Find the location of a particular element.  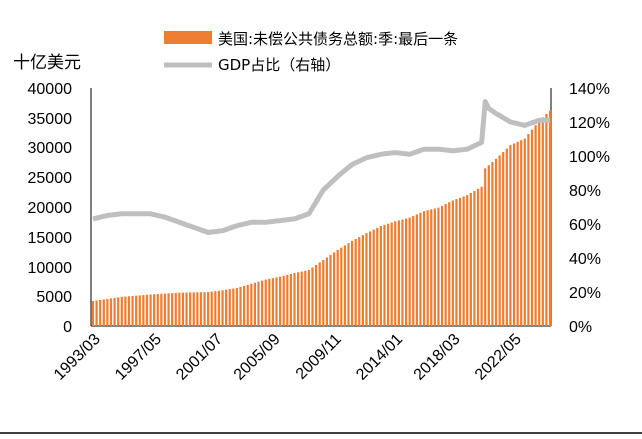

x-tick-label: 2014/01 is located at coordinates (379, 357).